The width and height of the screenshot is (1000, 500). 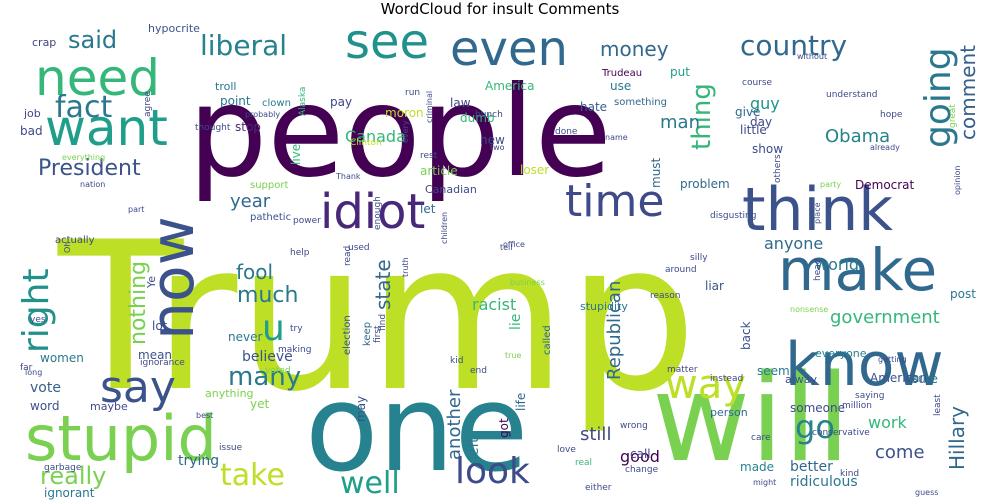 I want to click on word-used: used, so click(x=359, y=248).